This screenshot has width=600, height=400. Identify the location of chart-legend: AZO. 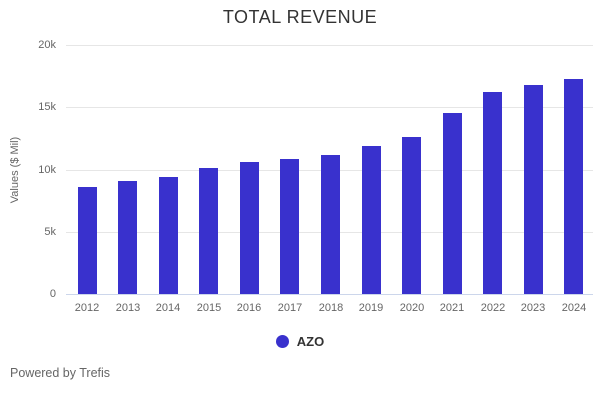
(300, 341).